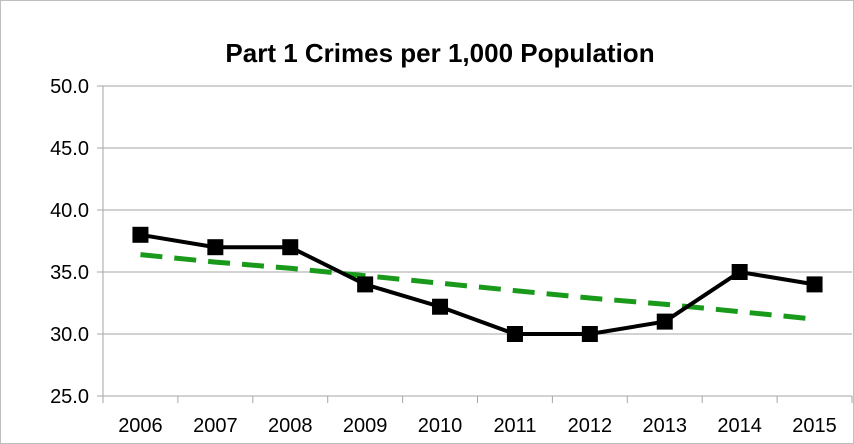 The width and height of the screenshot is (854, 444). Describe the element at coordinates (477, 426) in the screenshot. I see `x-tick-labels: 2006 2007 2008 2009 2010 2011 2012 2013 2014 2015` at that location.